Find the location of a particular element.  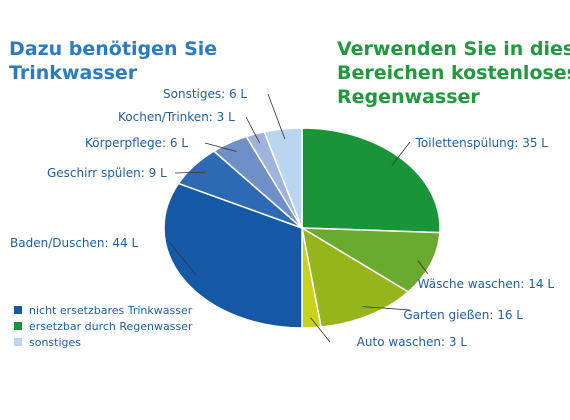

slice-label: Körperpflege: 6 L is located at coordinates (136, 143).